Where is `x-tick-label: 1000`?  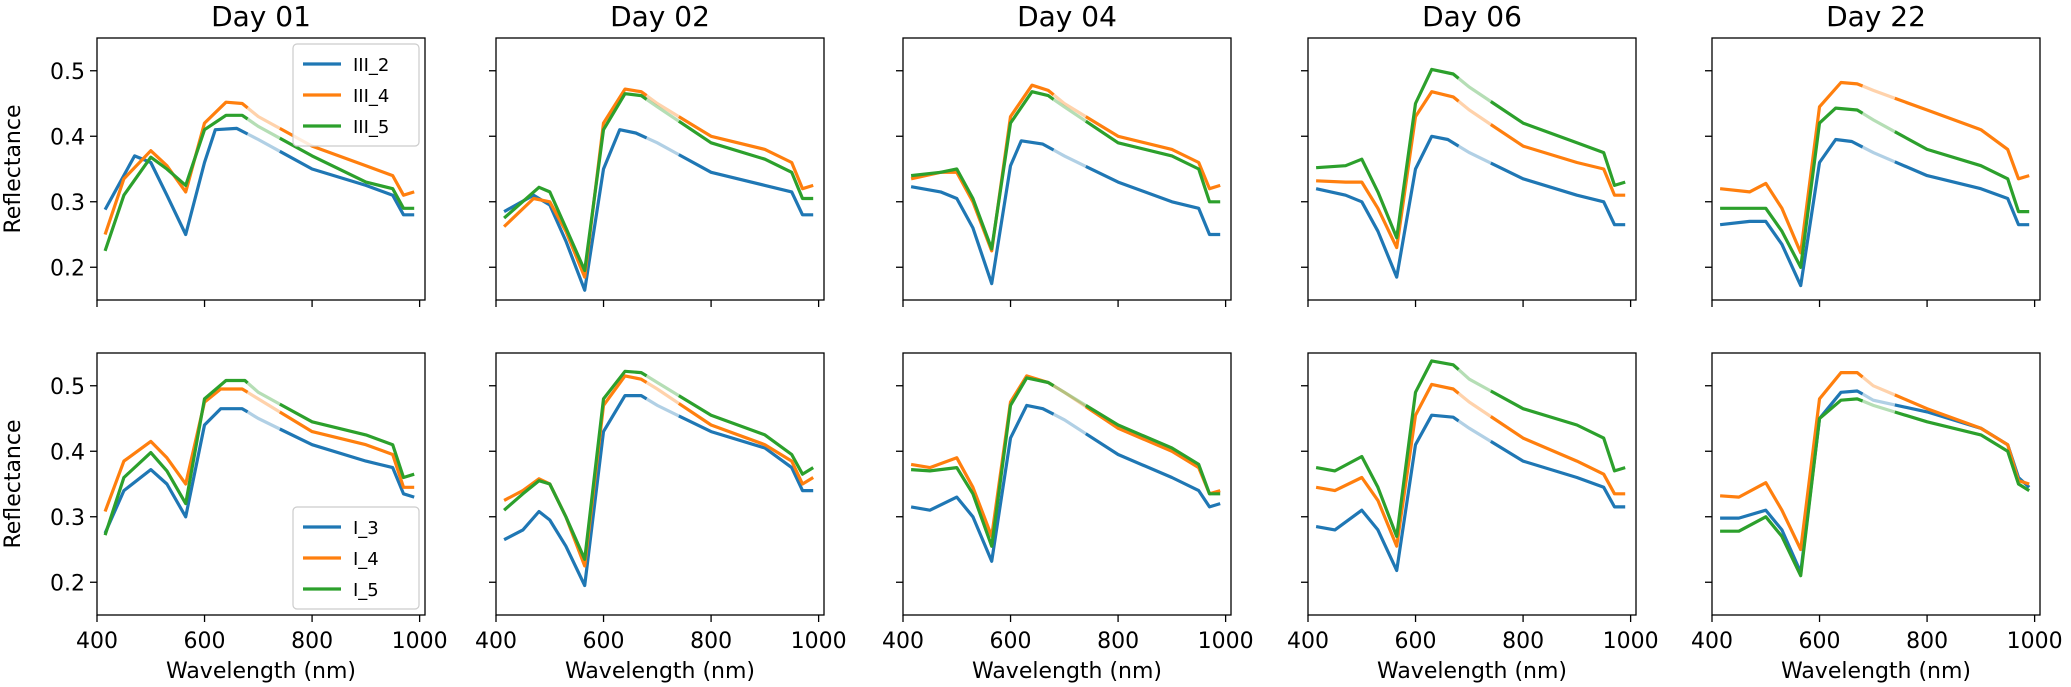 x-tick-label: 1000 is located at coordinates (2035, 641).